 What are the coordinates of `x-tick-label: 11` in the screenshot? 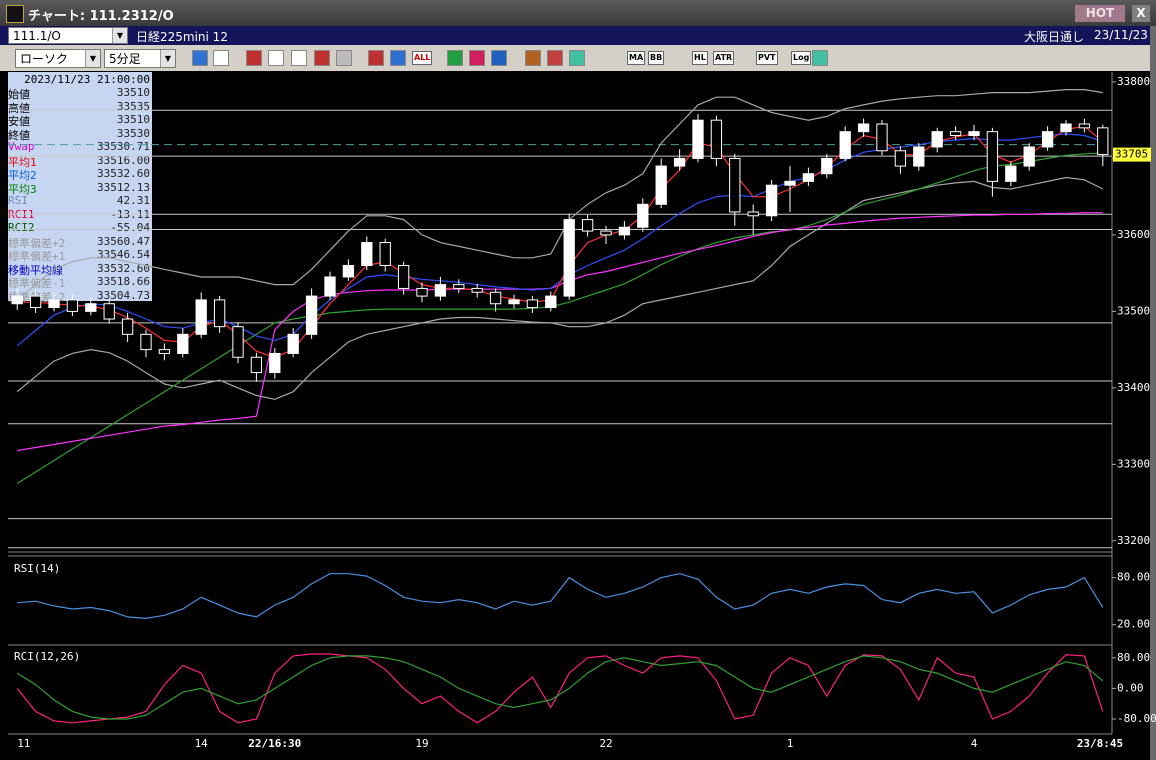 It's located at (23, 743).